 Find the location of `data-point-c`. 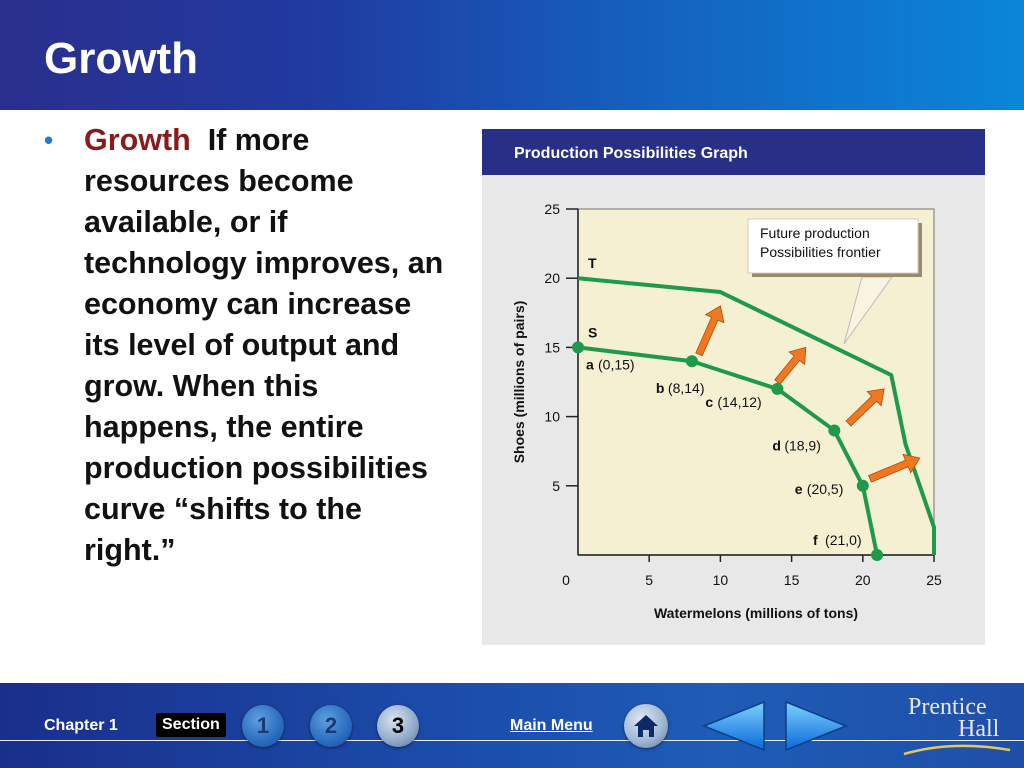

data-point-c is located at coordinates (777, 388).